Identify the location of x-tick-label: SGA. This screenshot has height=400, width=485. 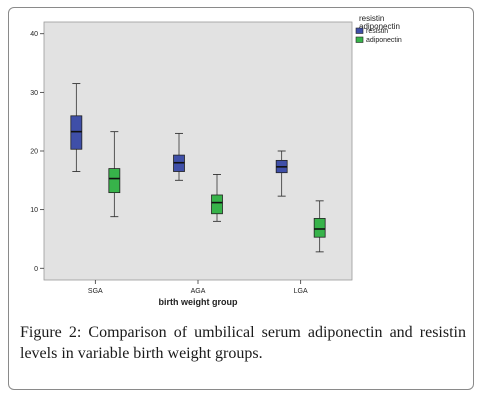
(95, 291).